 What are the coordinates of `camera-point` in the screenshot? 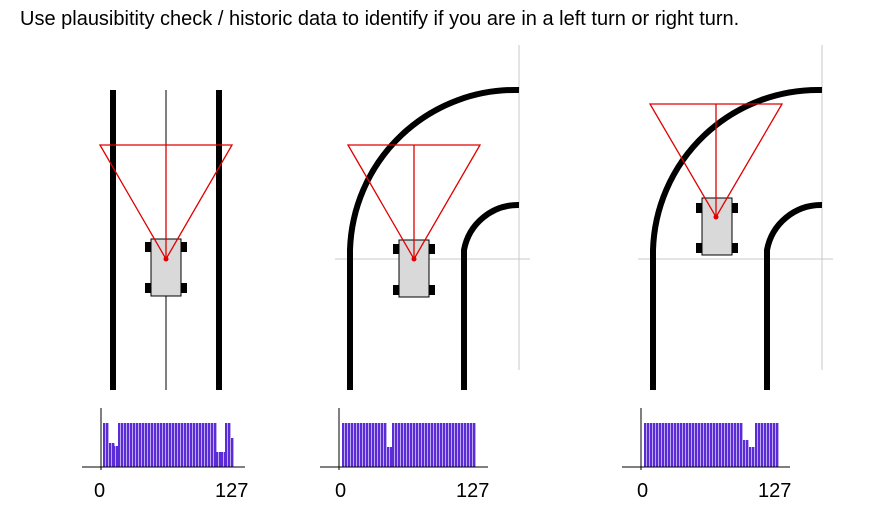 It's located at (716, 217).